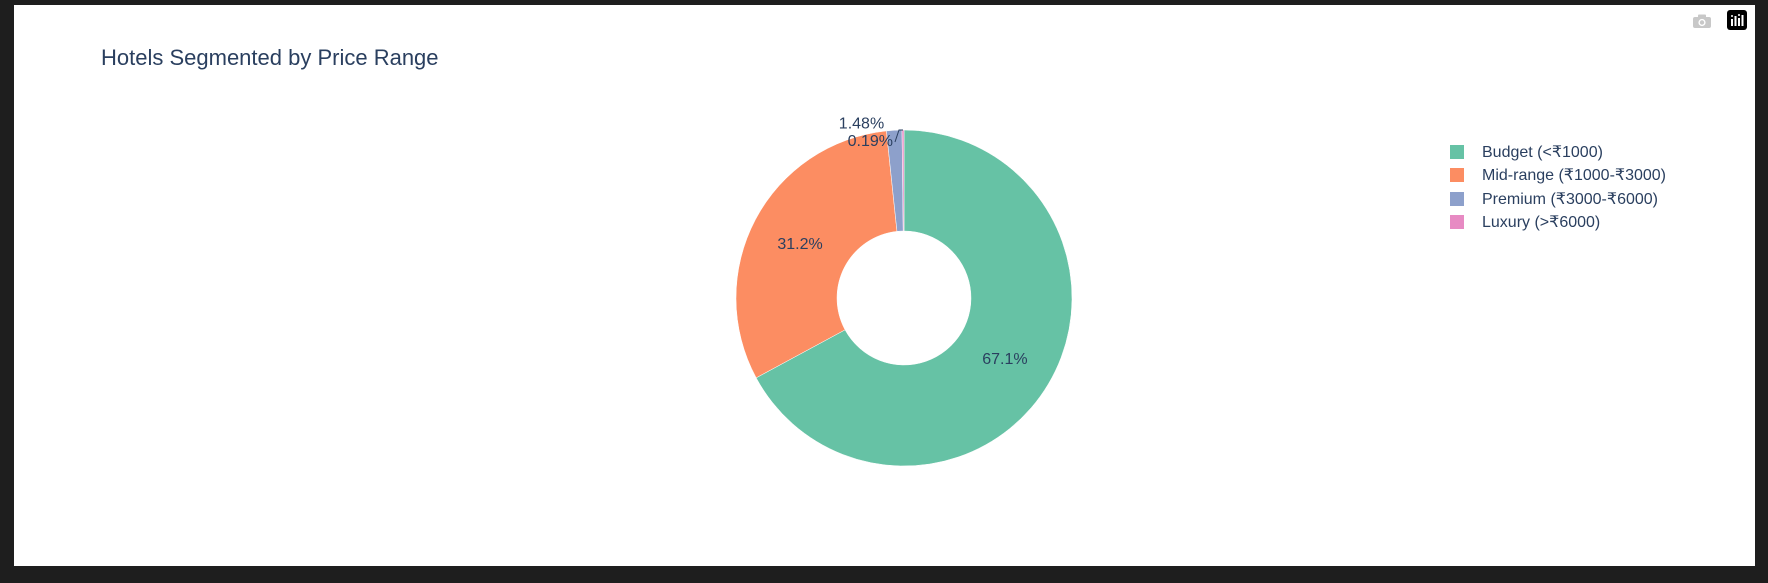 The image size is (1768, 583). Describe the element at coordinates (861, 123) in the screenshot. I see `slice-label-premium: 1.48%` at that location.